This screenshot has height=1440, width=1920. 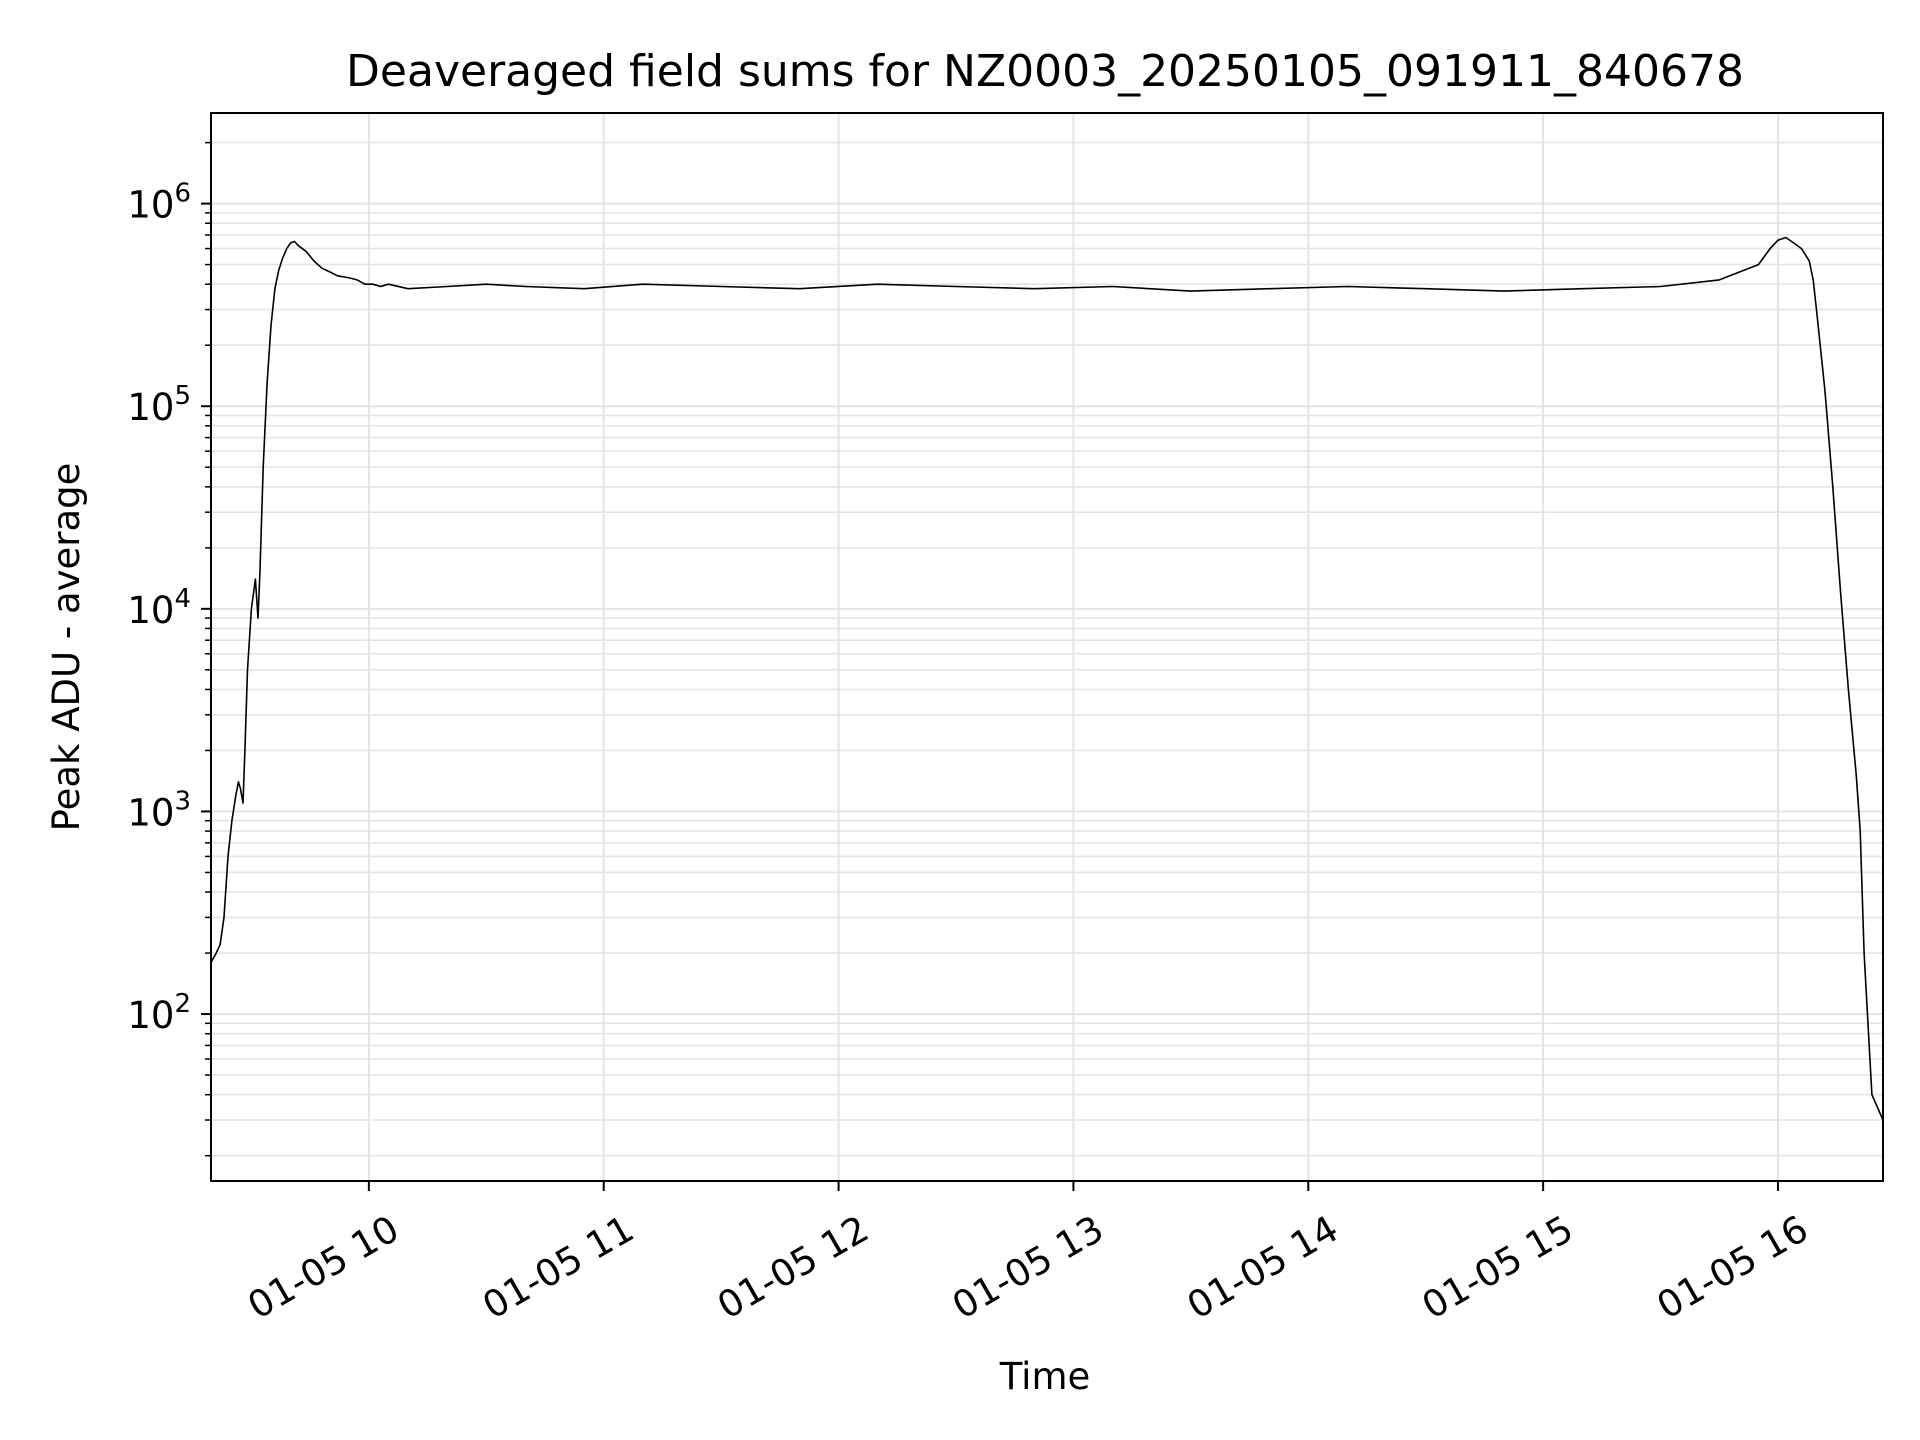 I want to click on y-tick-label: 106, so click(x=159, y=203).